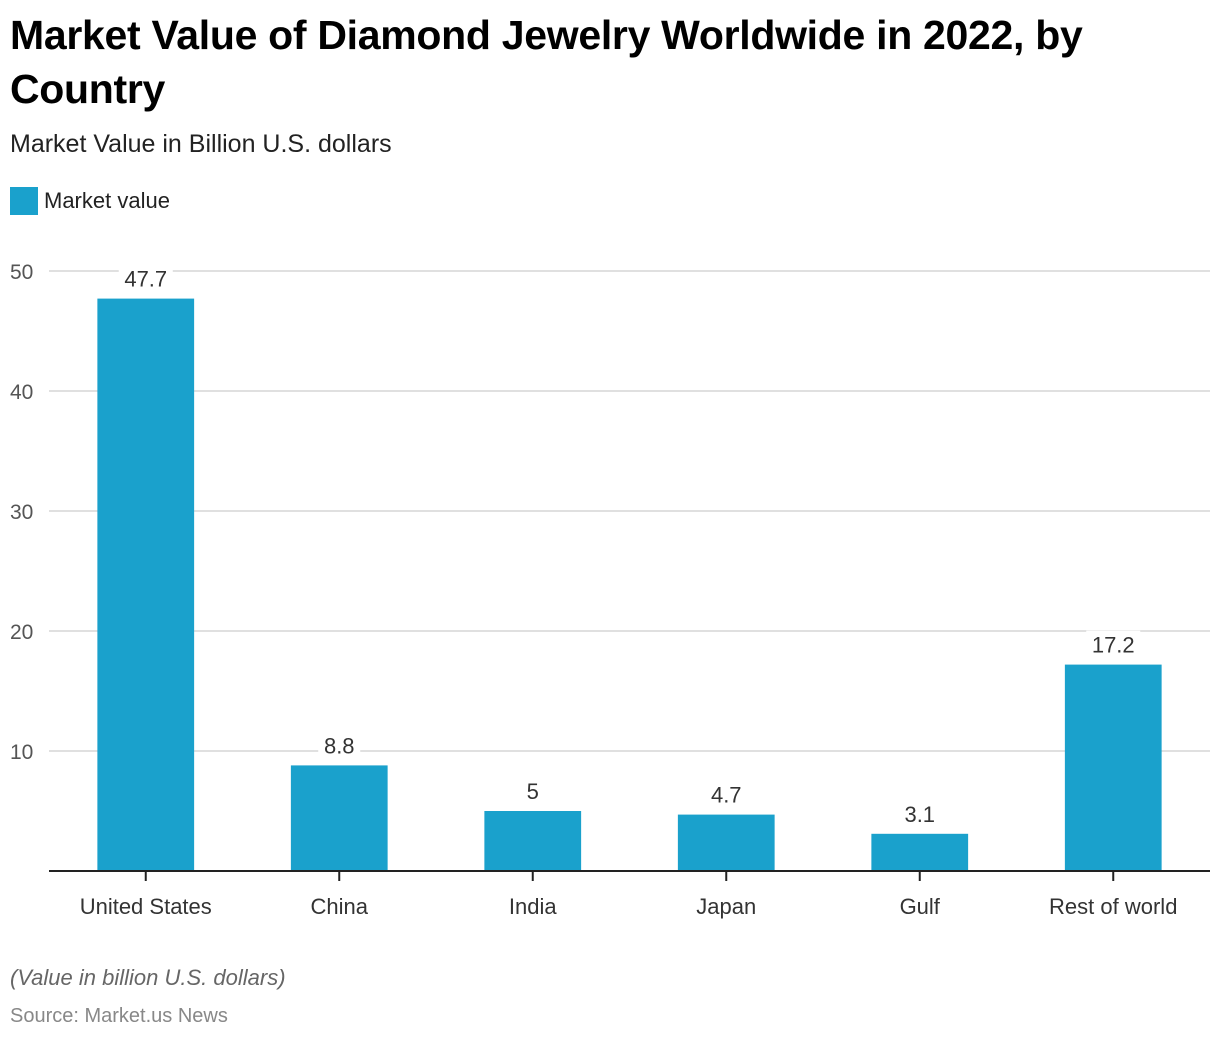 The width and height of the screenshot is (1220, 1042). I want to click on y-tick-label: 40, so click(21, 392).